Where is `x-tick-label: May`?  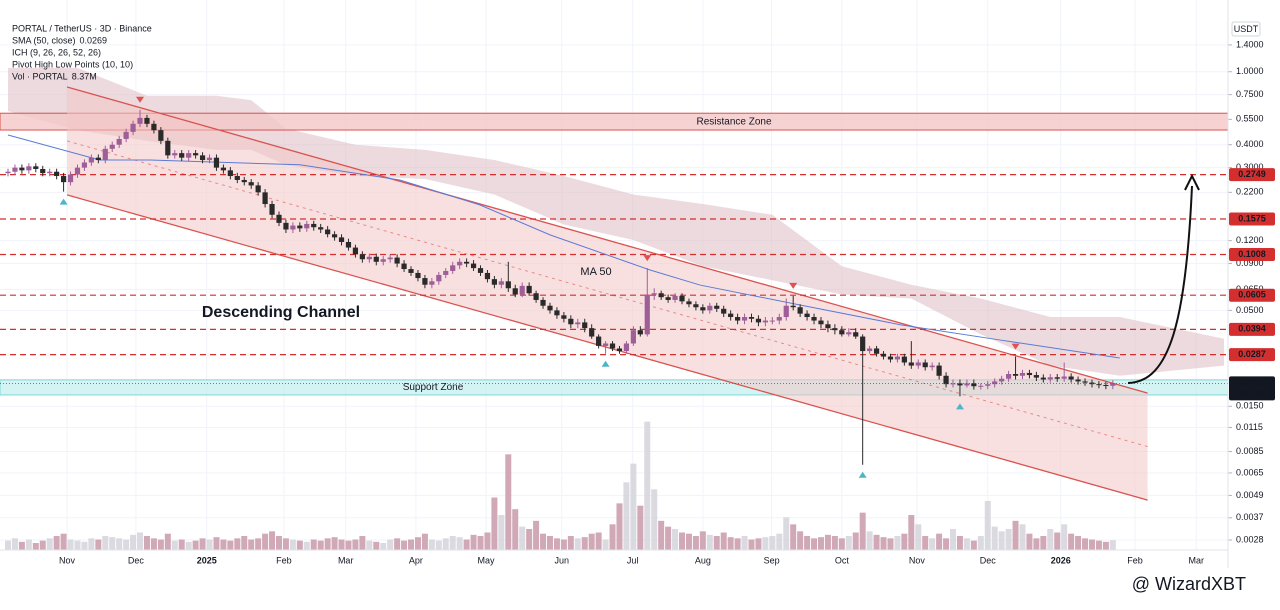
x-tick-label: May is located at coordinates (487, 560).